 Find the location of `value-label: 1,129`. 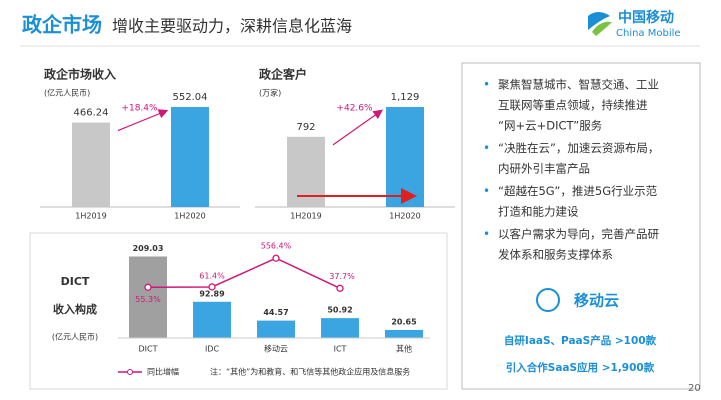

value-label: 1,129 is located at coordinates (405, 97).